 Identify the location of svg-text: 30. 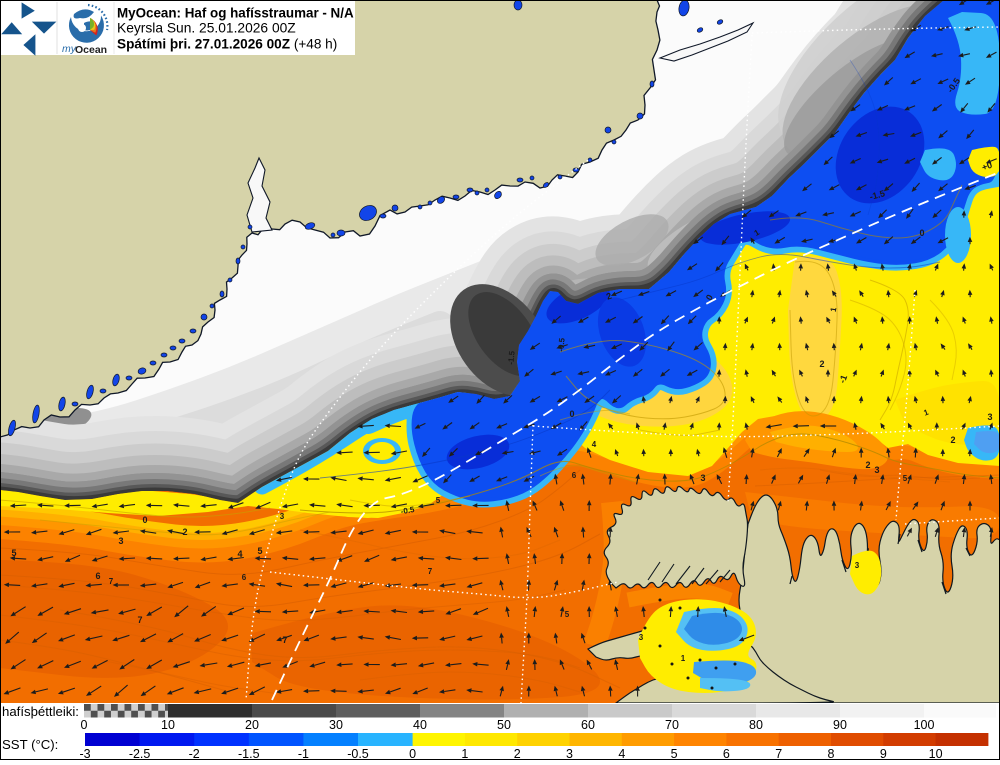
(336, 725).